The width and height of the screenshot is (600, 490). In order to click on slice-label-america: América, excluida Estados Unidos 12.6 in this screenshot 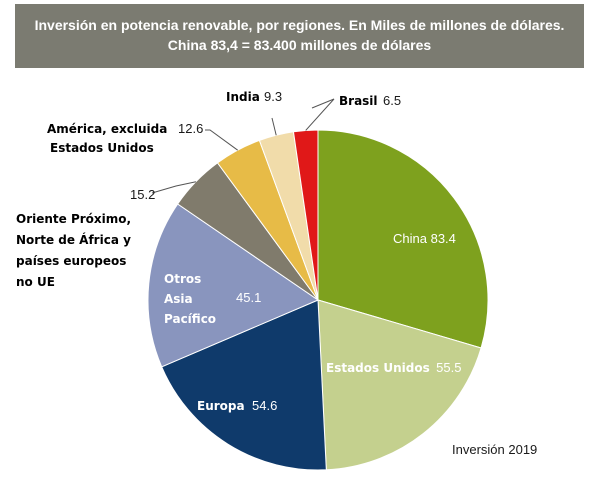, I will do `click(125, 138)`.